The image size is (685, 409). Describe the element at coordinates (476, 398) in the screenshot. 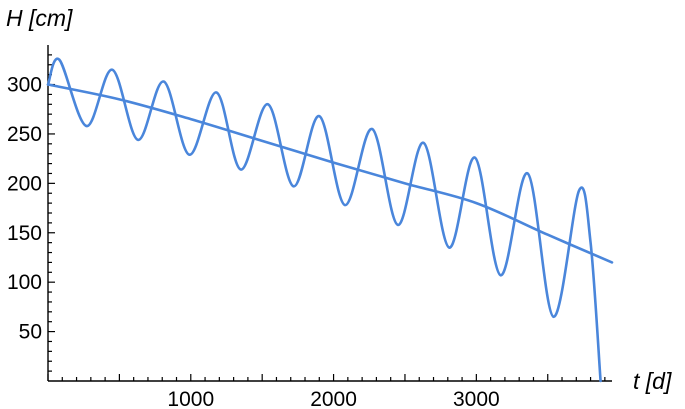

I see `x-tick-label: 3000` at that location.